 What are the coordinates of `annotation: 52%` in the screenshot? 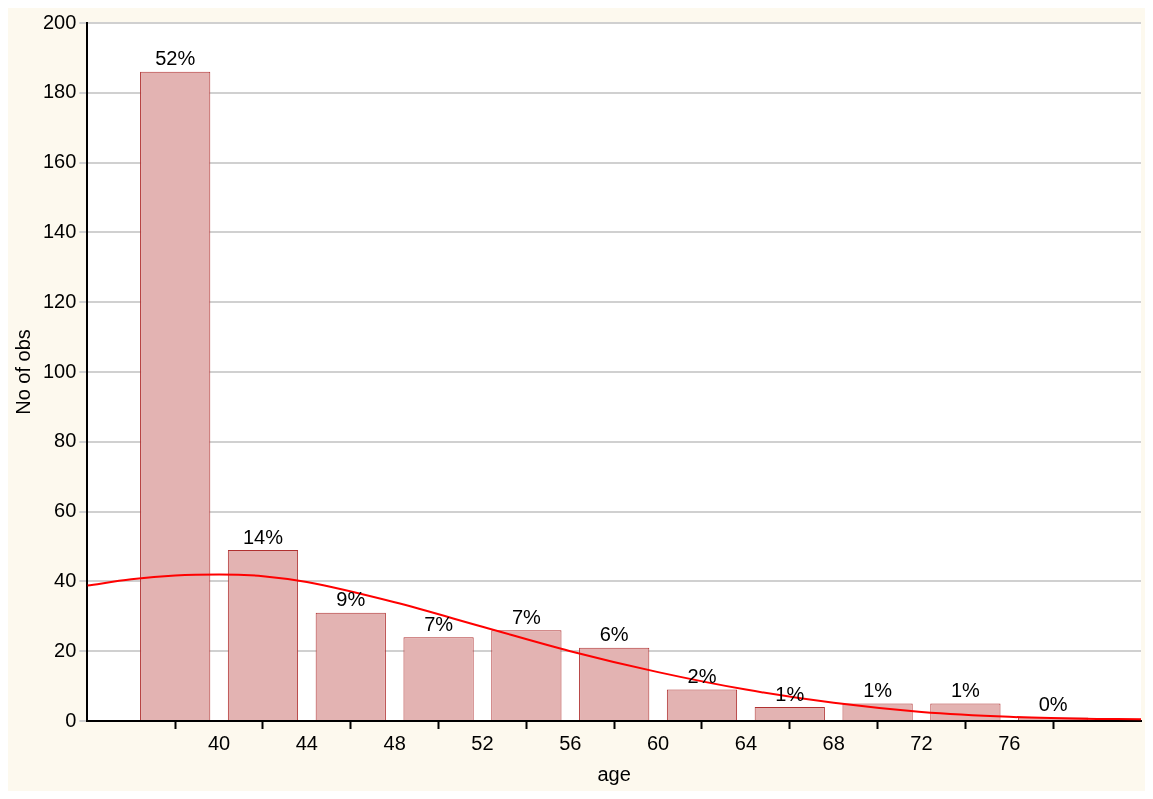 It's located at (175, 58).